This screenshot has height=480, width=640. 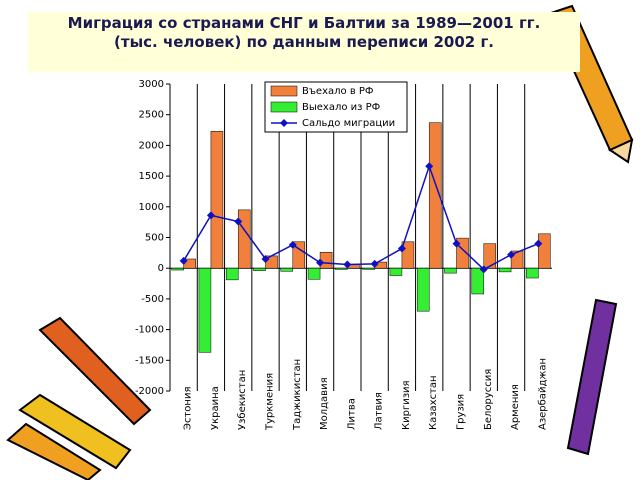 What do you see at coordinates (151, 84) in the screenshot?
I see `y-tick-label: 3000` at bounding box center [151, 84].